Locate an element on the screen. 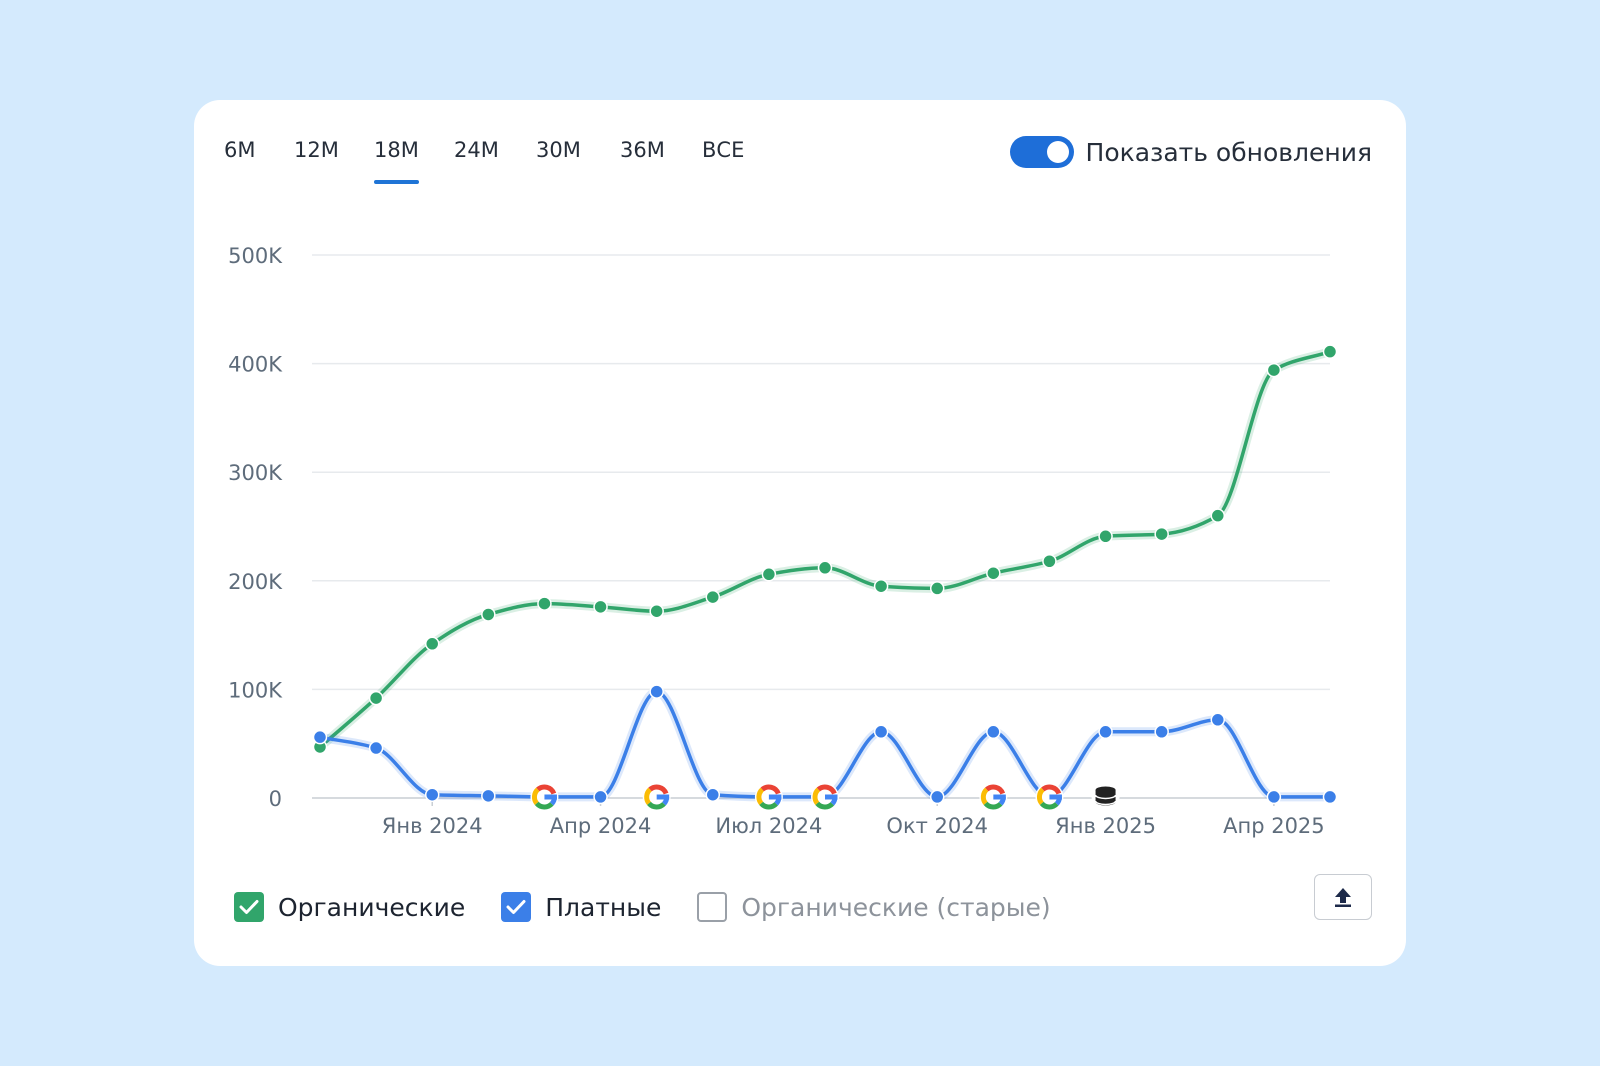 Image resolution: width=1600 pixels, height=1066 pixels. upload-icon is located at coordinates (1343, 897).